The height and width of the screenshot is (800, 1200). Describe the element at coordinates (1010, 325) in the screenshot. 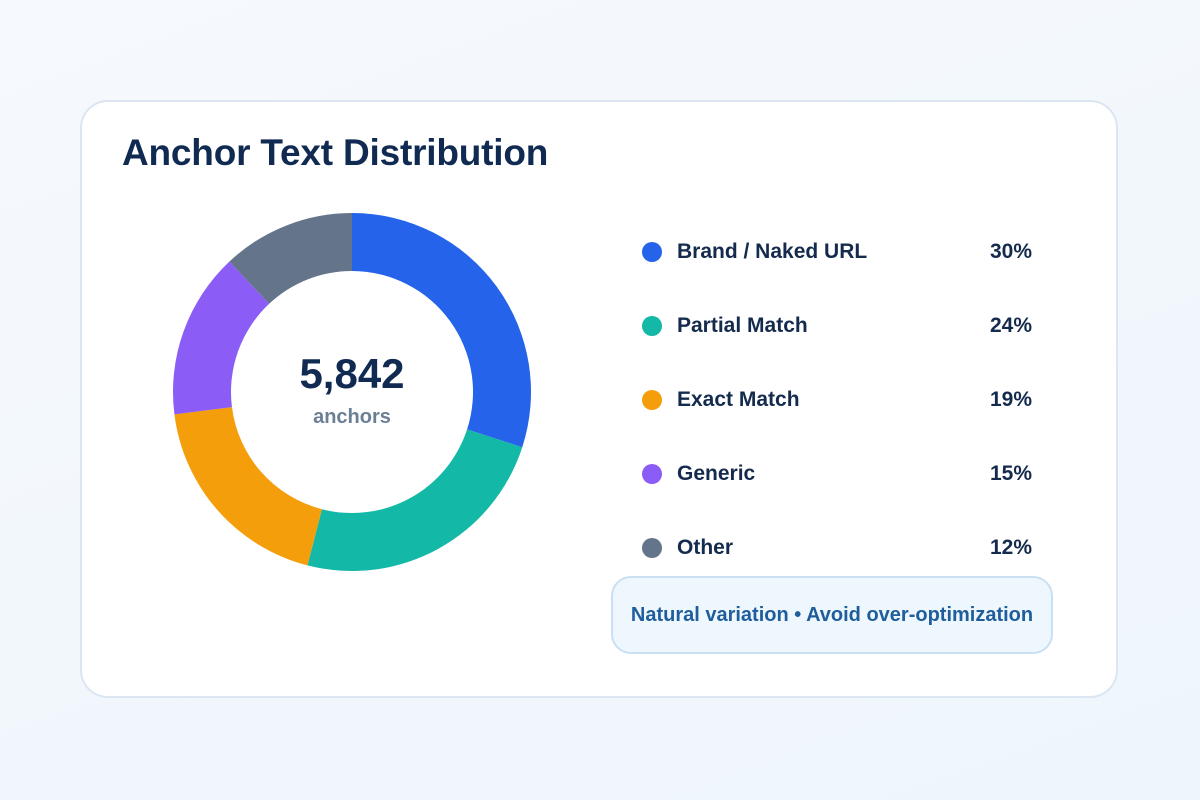

I see `legend-value: 24%` at that location.